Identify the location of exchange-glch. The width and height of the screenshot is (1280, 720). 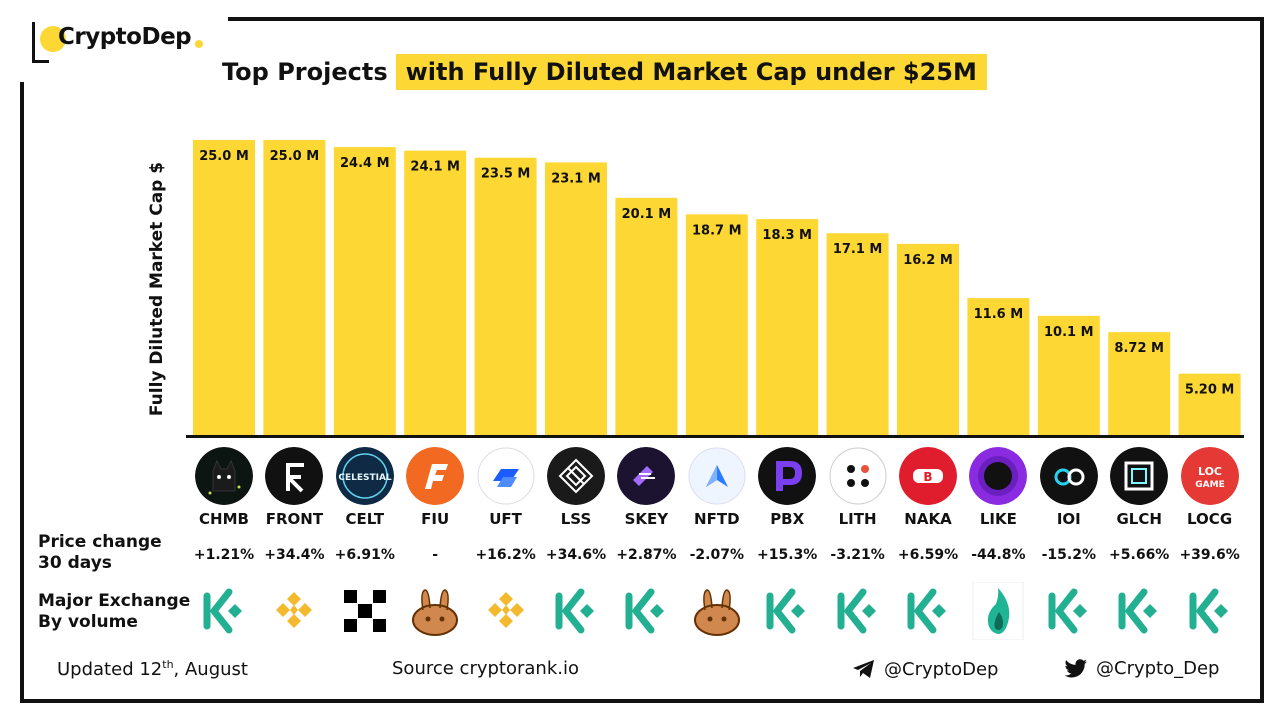
(1139, 611).